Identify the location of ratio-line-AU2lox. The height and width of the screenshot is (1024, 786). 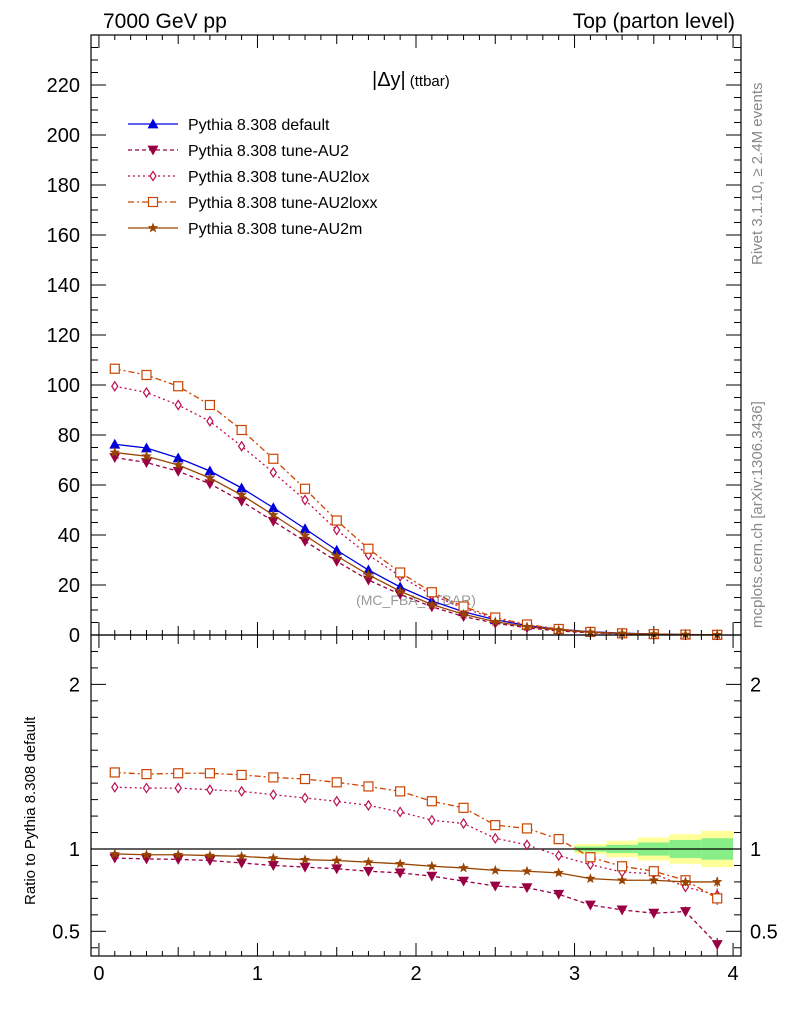
(416, 841).